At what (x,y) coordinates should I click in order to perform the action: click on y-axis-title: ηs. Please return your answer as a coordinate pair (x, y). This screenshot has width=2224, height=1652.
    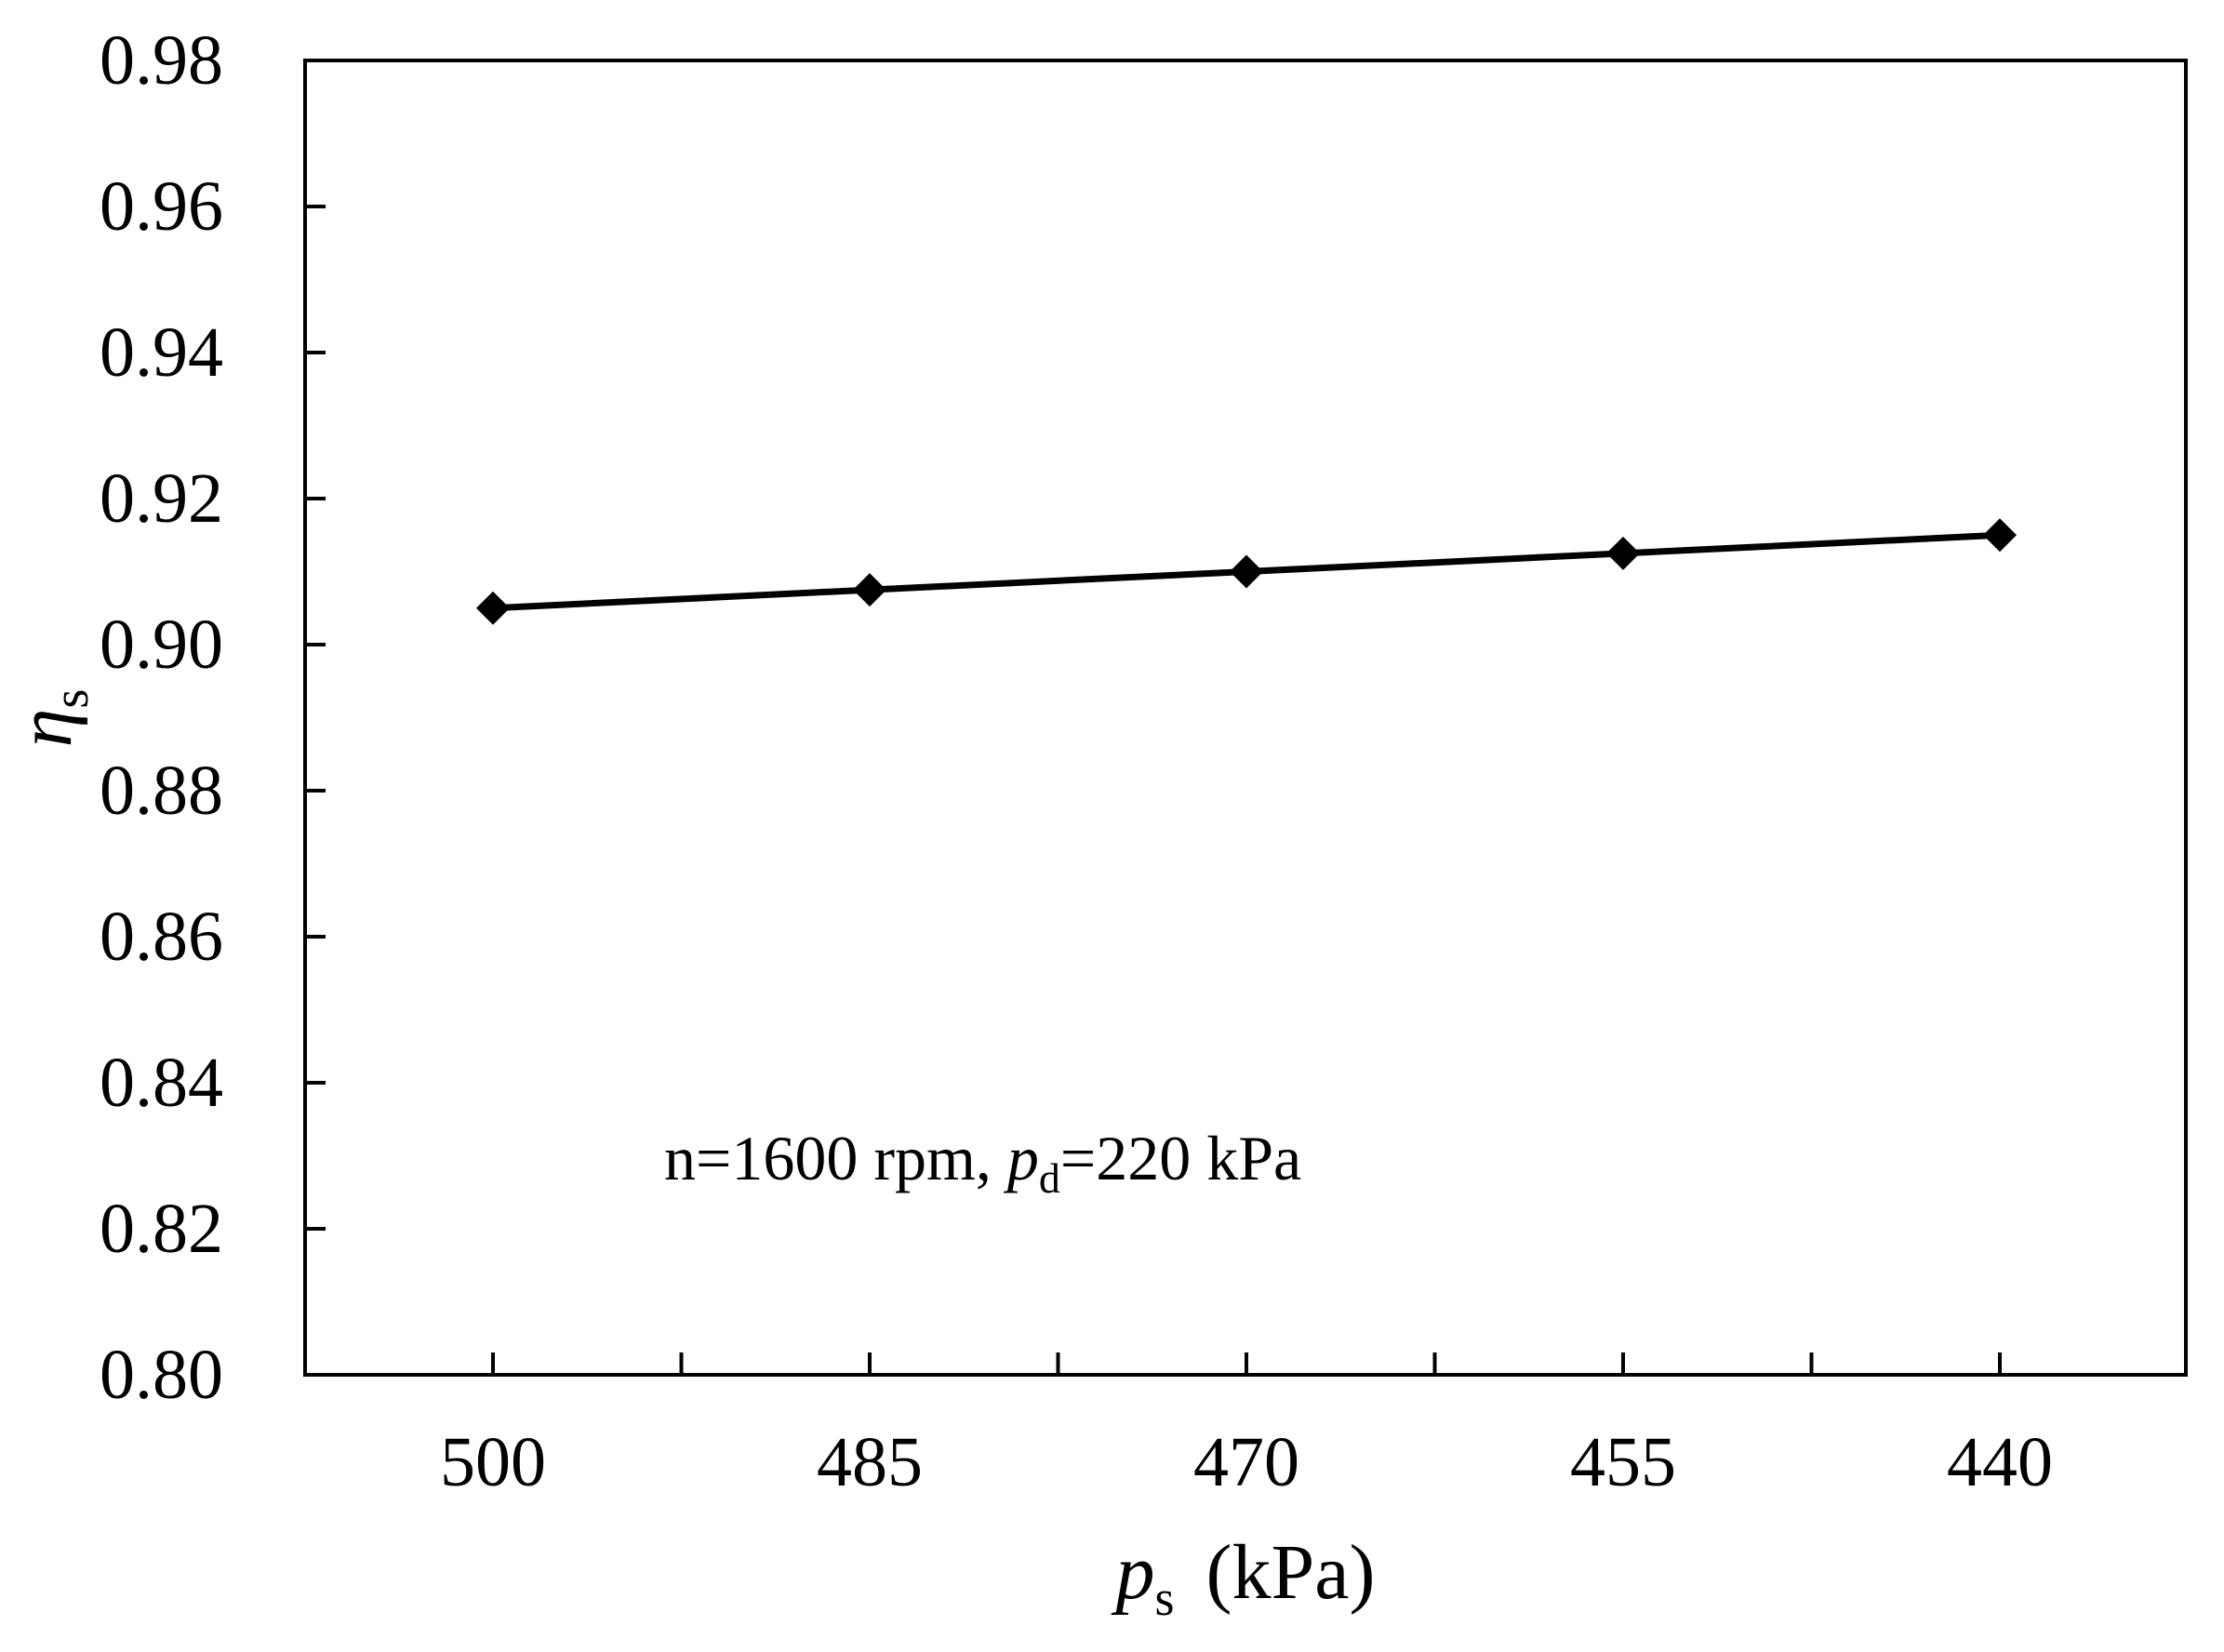
    Looking at the image, I should click on (50, 718).